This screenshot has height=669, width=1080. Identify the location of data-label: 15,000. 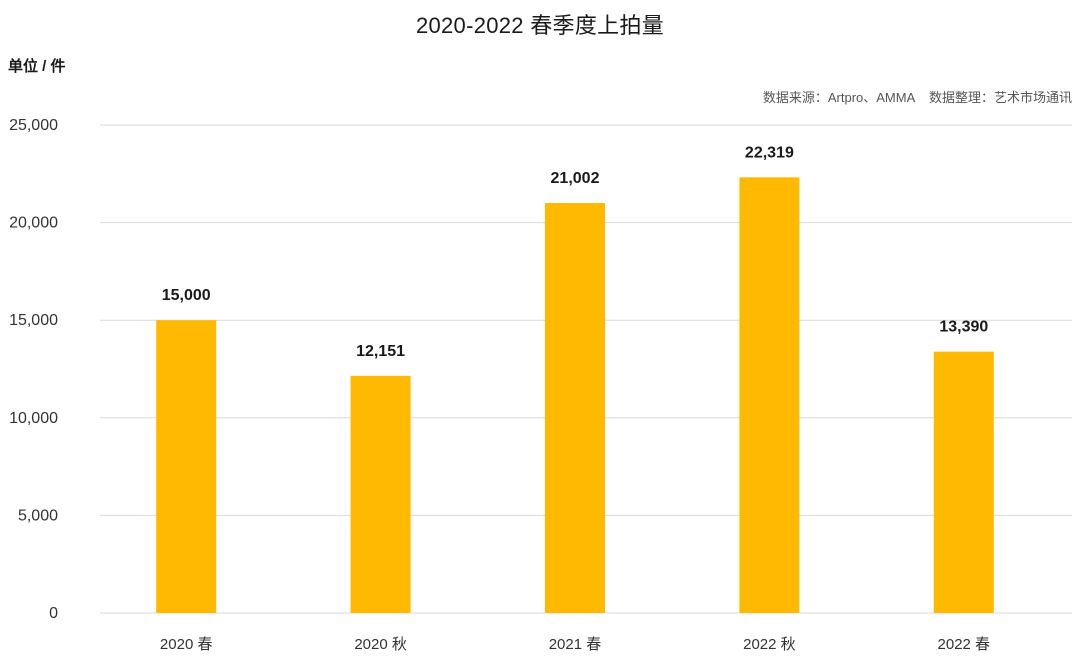
(186, 295).